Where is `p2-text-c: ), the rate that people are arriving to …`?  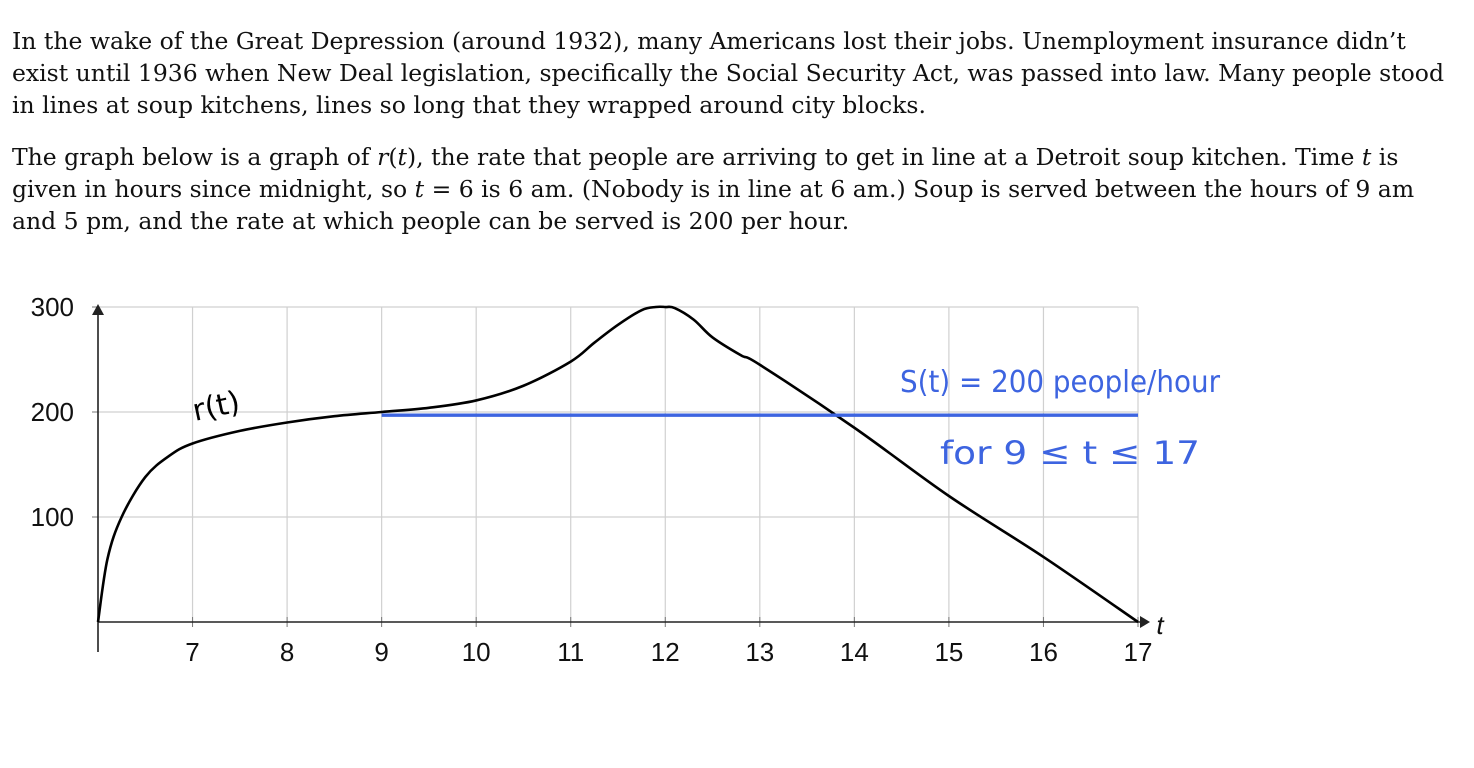 p2-text-c: ), the rate that people are arriving to … is located at coordinates (884, 157).